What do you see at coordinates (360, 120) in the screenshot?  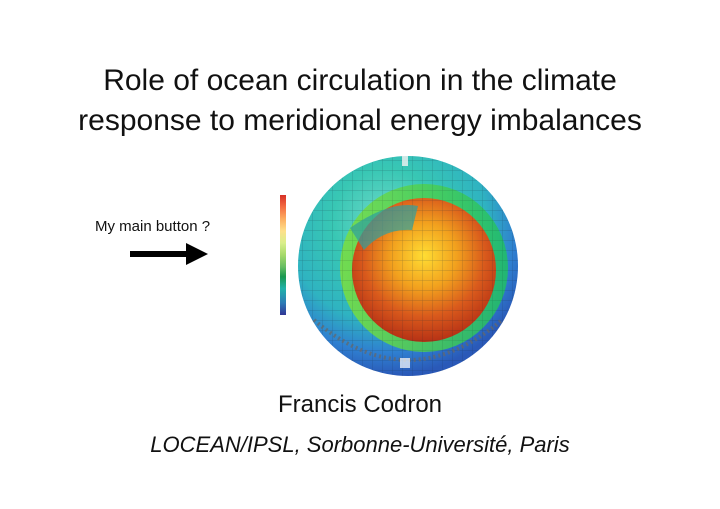 I see `title-line-2: response to meridional energy imbalances` at bounding box center [360, 120].